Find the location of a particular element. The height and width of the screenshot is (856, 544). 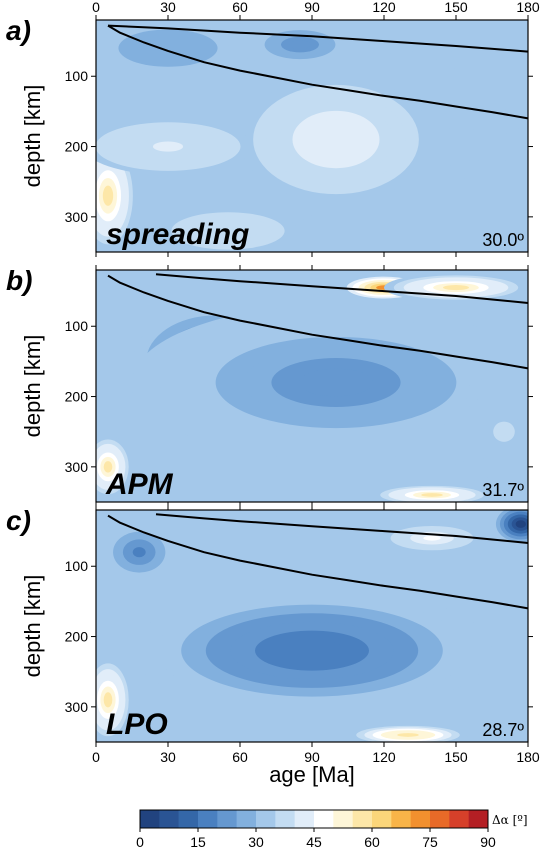

colorbar-label: Δα [º] is located at coordinates (510, 820).